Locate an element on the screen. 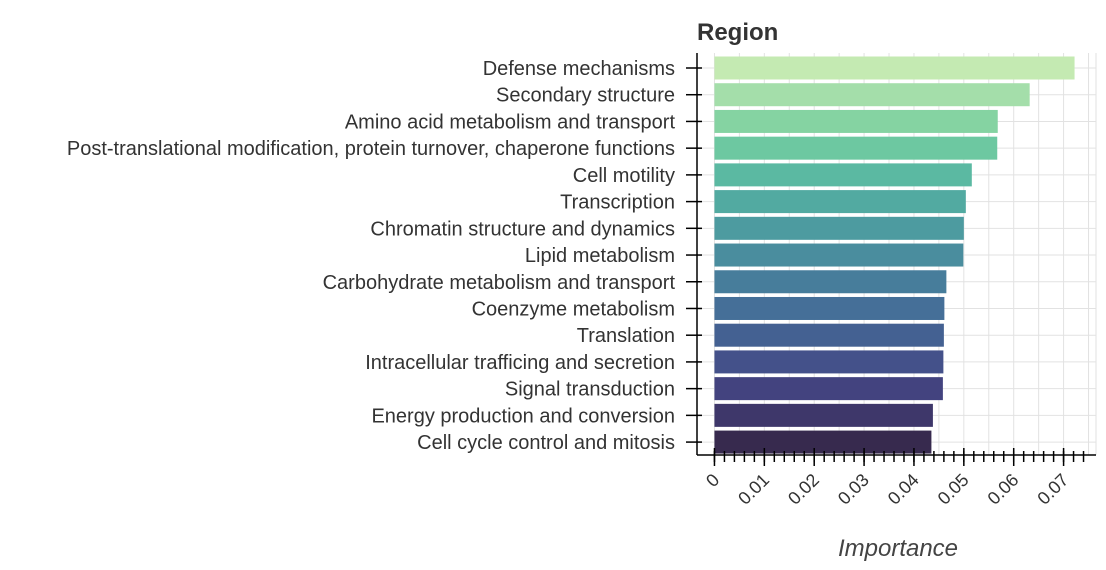 This screenshot has width=1106, height=570. x-axis-title: Importance is located at coordinates (898, 548).